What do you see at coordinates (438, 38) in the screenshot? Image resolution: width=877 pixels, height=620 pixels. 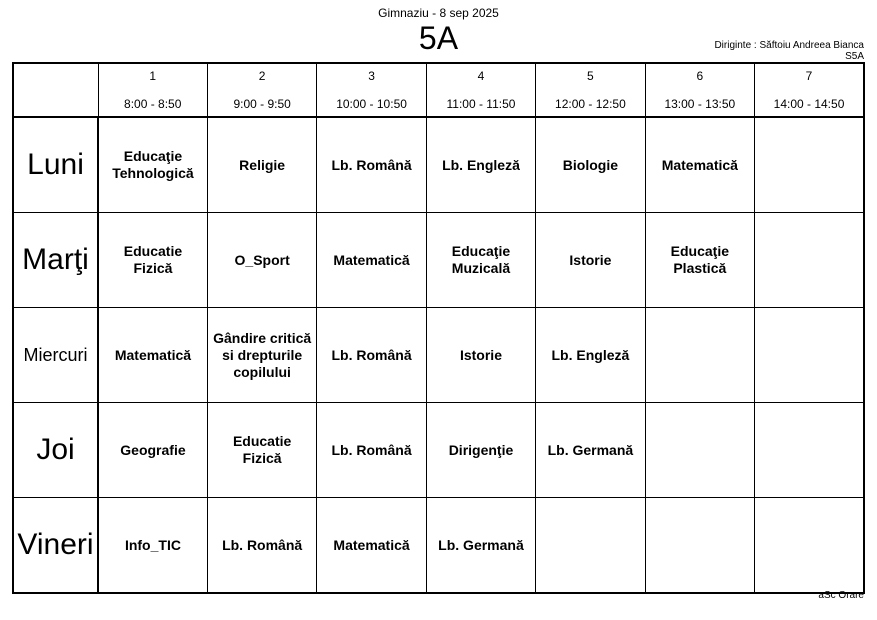 I see `class-title: 5A` at bounding box center [438, 38].